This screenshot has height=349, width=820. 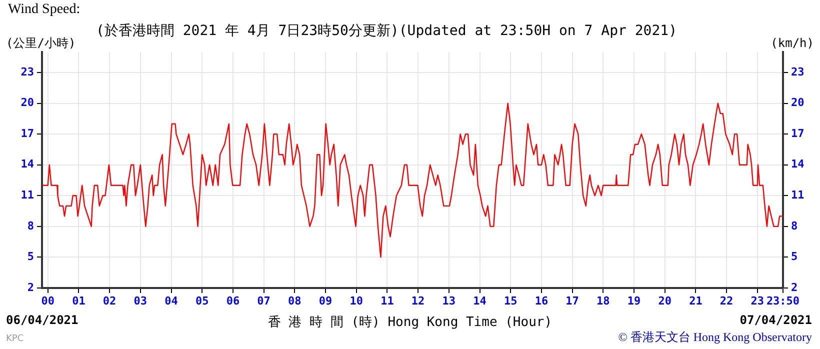 I want to click on y2-tick-label: 20, so click(x=797, y=103).